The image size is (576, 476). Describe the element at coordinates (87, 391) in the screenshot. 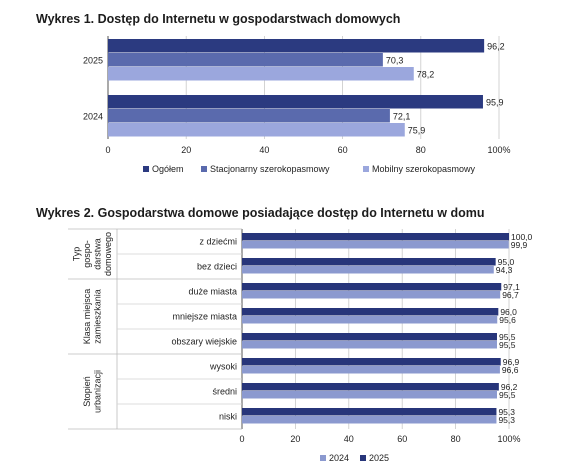

I see `group-label: Stopień` at that location.